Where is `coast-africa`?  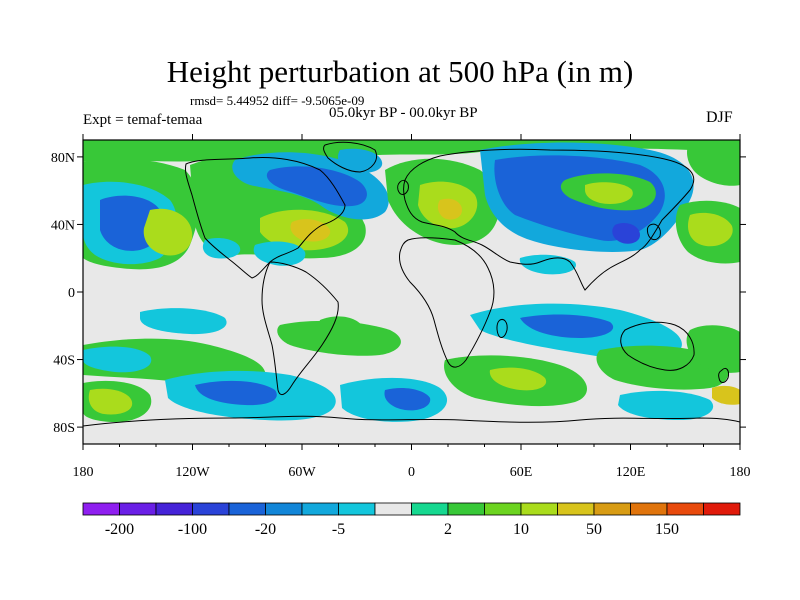
coast-africa is located at coordinates (447, 302).